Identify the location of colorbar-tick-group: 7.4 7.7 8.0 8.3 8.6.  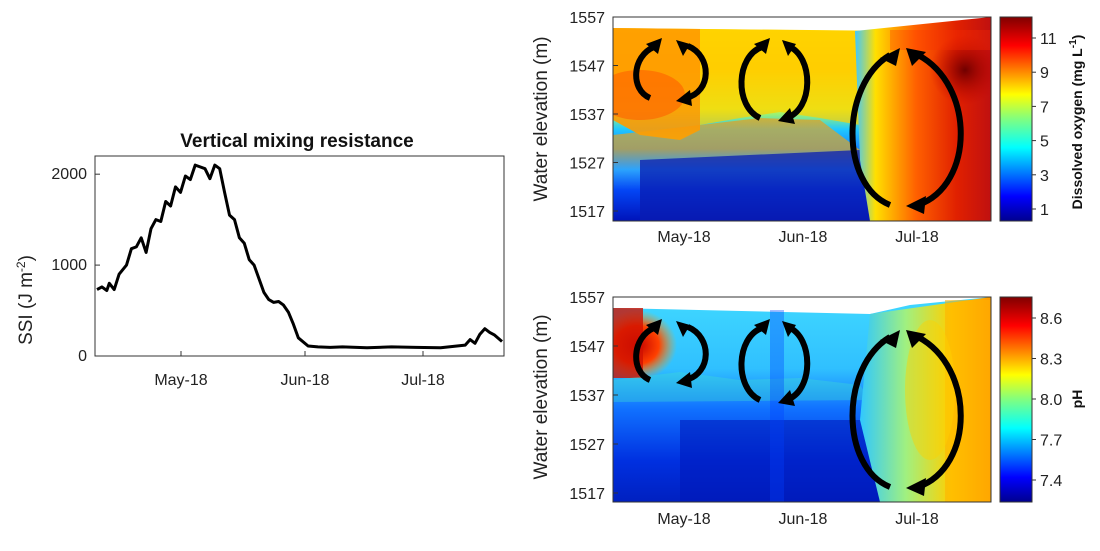
(1047, 400).